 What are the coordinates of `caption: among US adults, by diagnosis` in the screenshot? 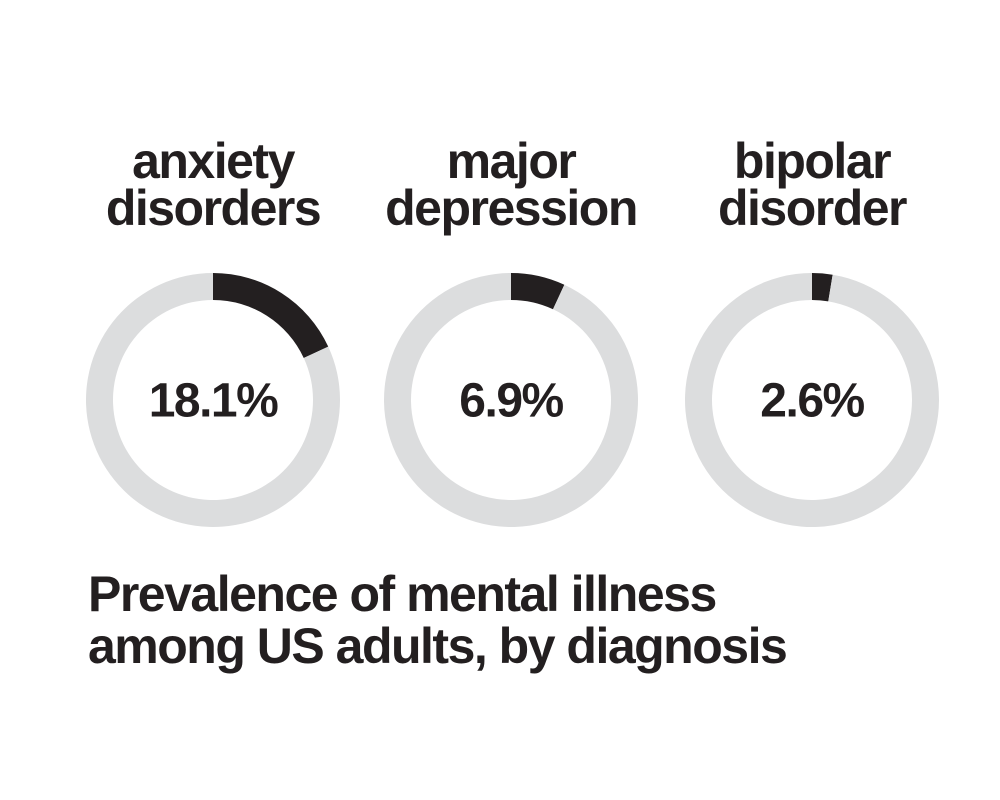 It's located at (437, 646).